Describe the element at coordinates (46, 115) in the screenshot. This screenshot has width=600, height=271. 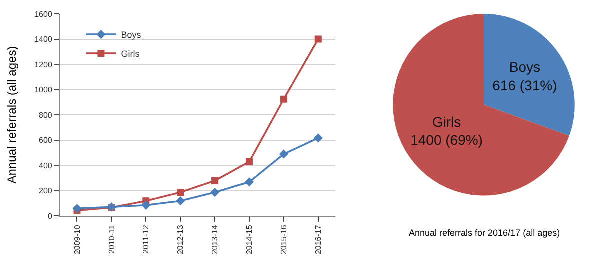
I see `y-tick-label: 800` at that location.